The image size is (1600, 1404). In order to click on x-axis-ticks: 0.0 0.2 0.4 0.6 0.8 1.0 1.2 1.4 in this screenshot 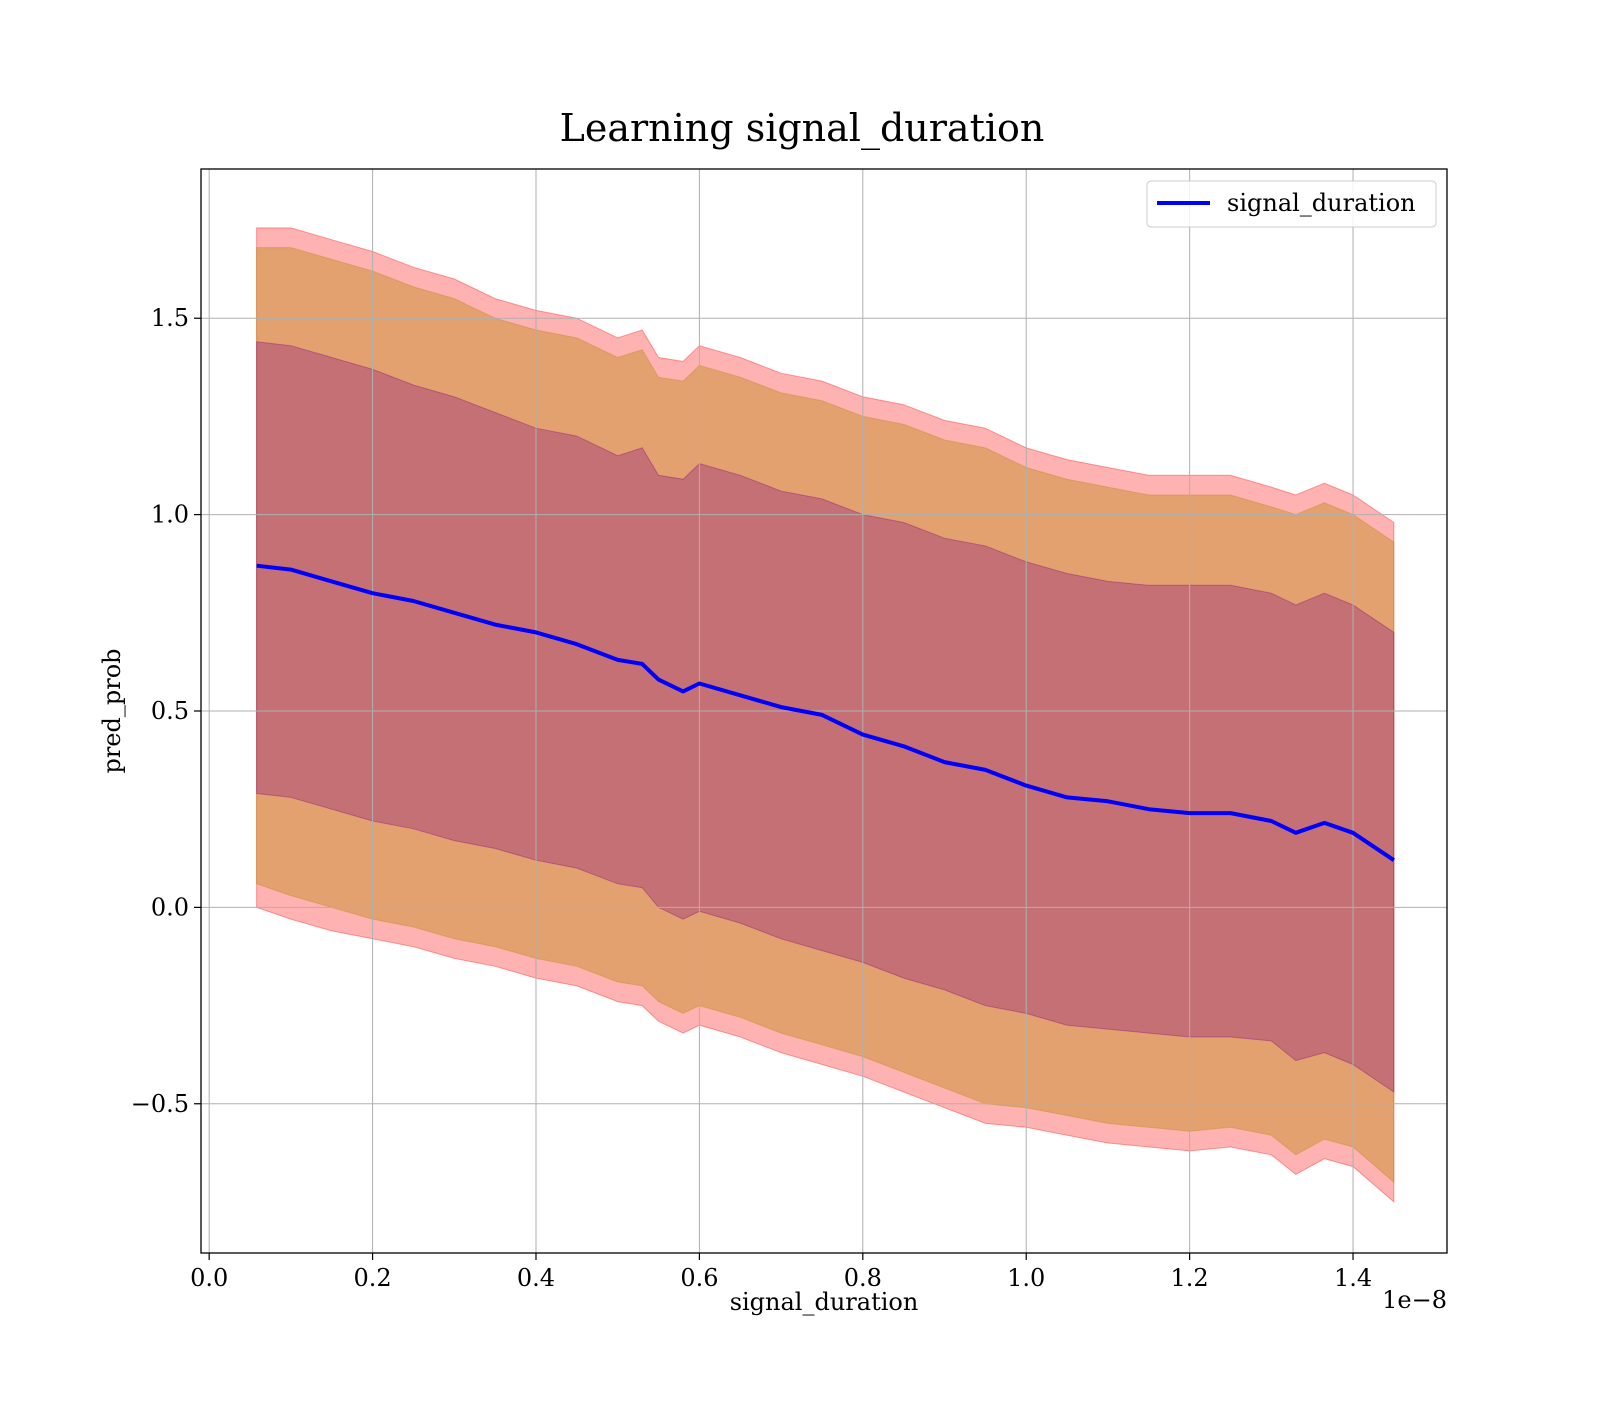, I will do `click(781, 1272)`.